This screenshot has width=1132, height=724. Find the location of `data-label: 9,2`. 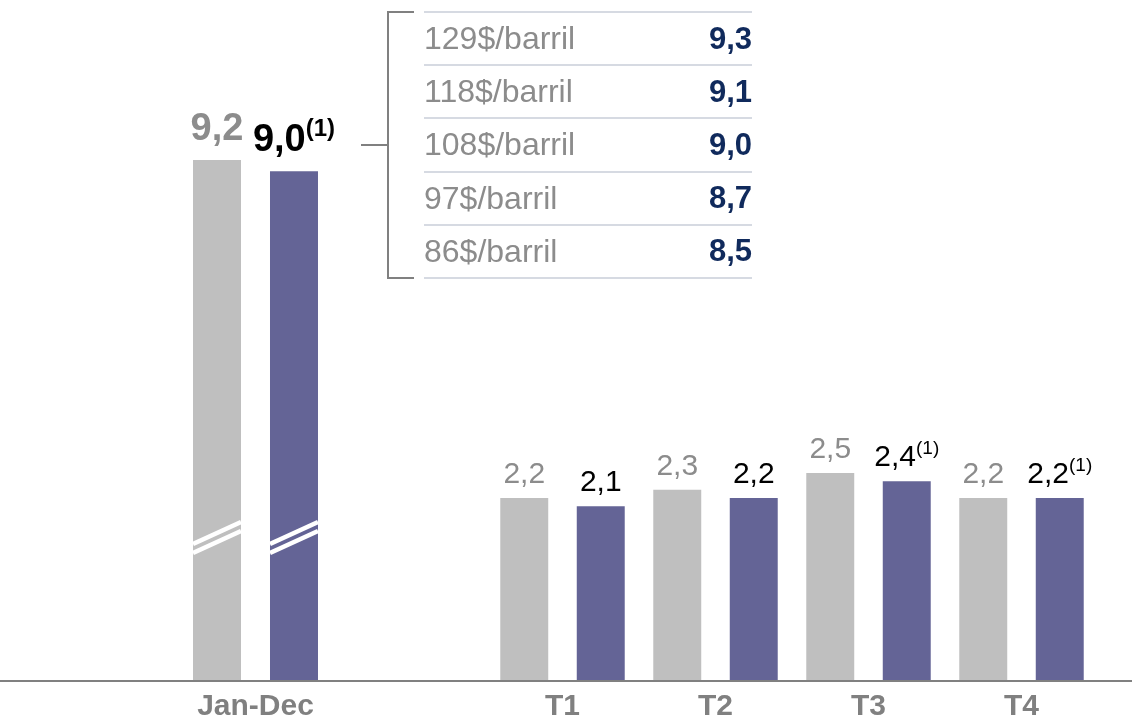

data-label: 9,2 is located at coordinates (217, 127).